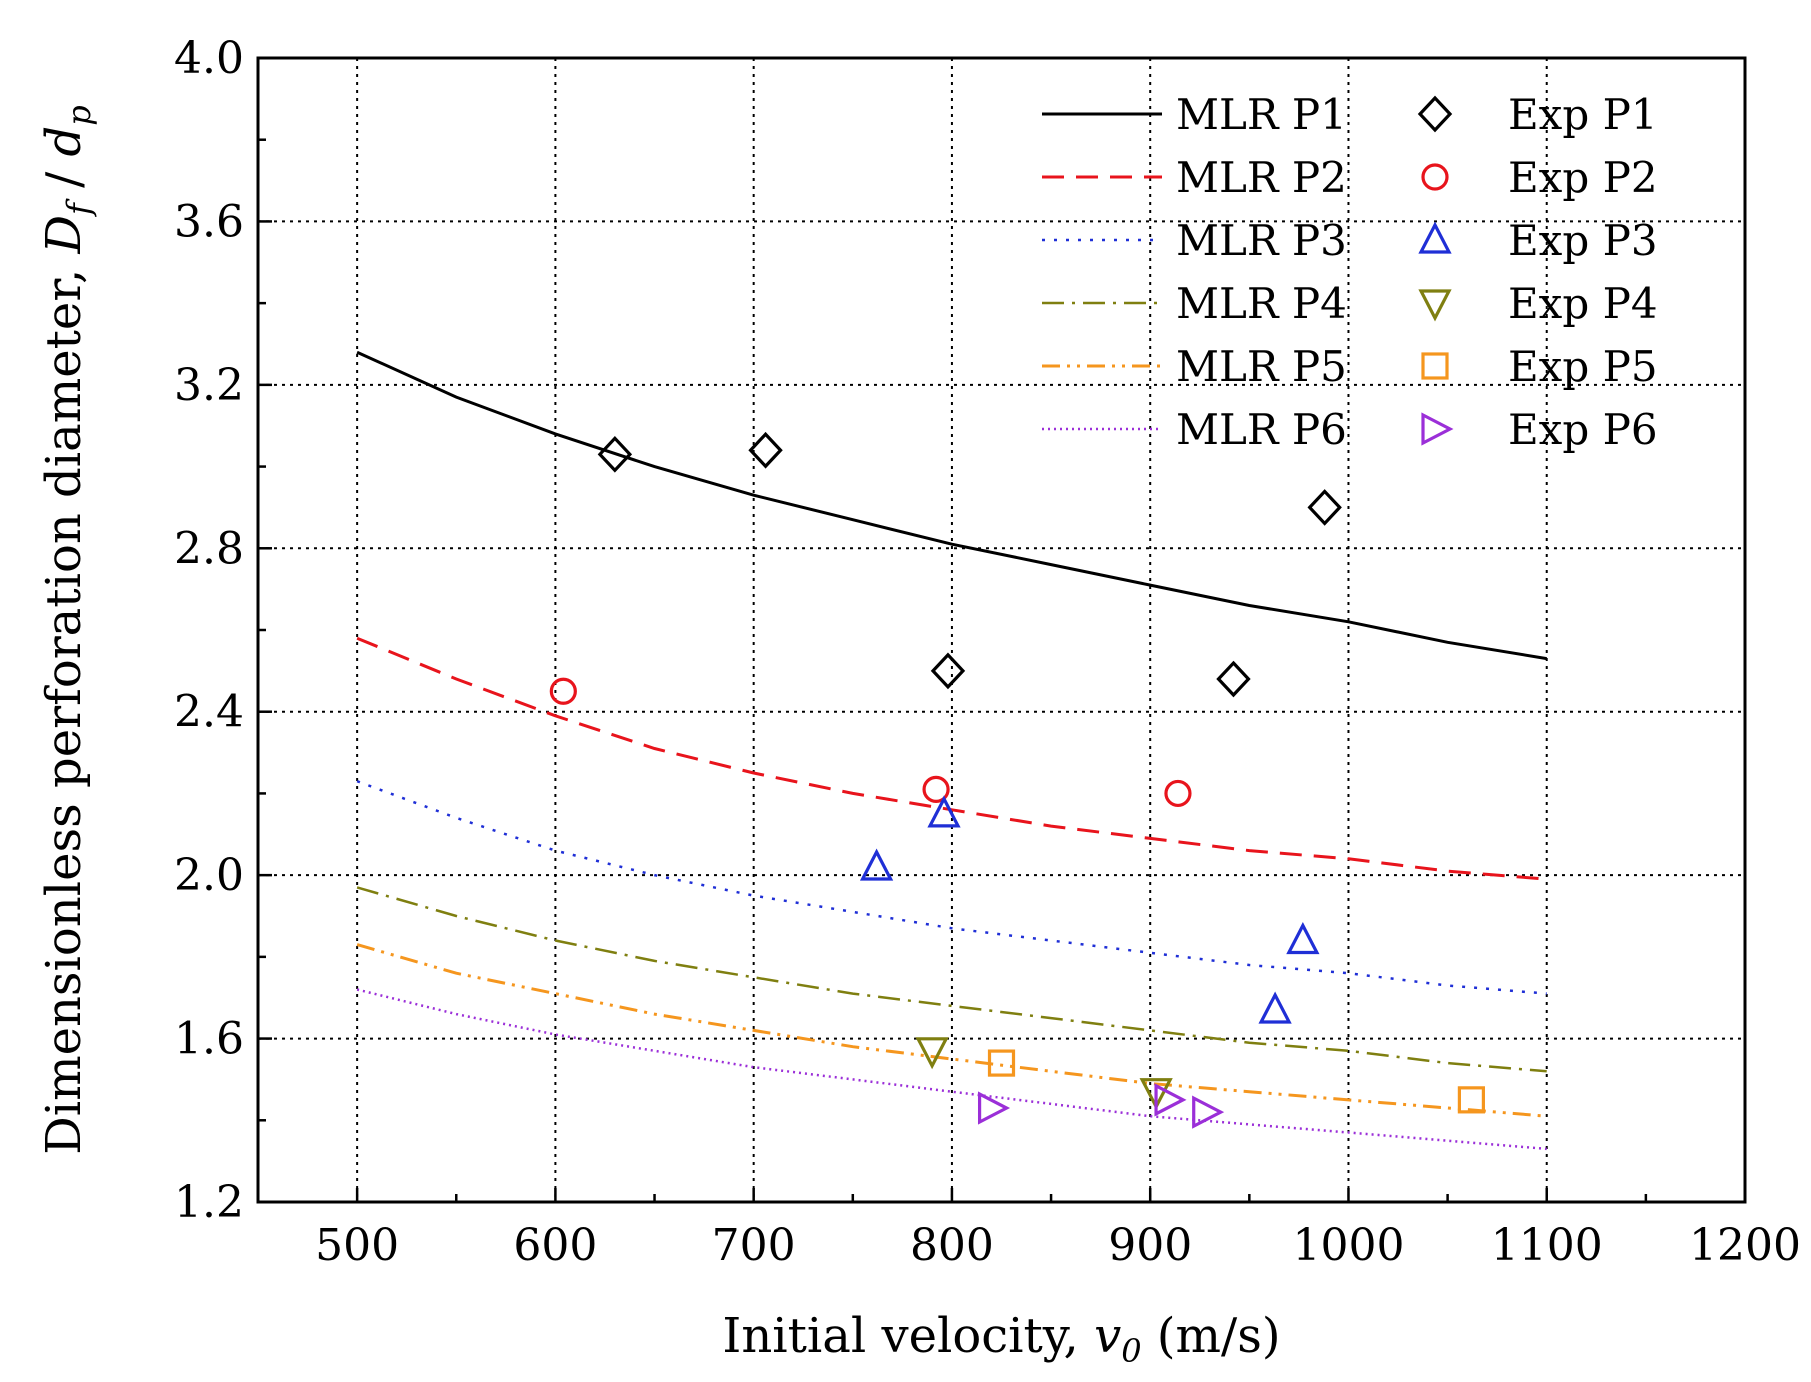 The width and height of the screenshot is (1811, 1382). Describe the element at coordinates (1150, 1245) in the screenshot. I see `x-tick-label: 900` at that location.